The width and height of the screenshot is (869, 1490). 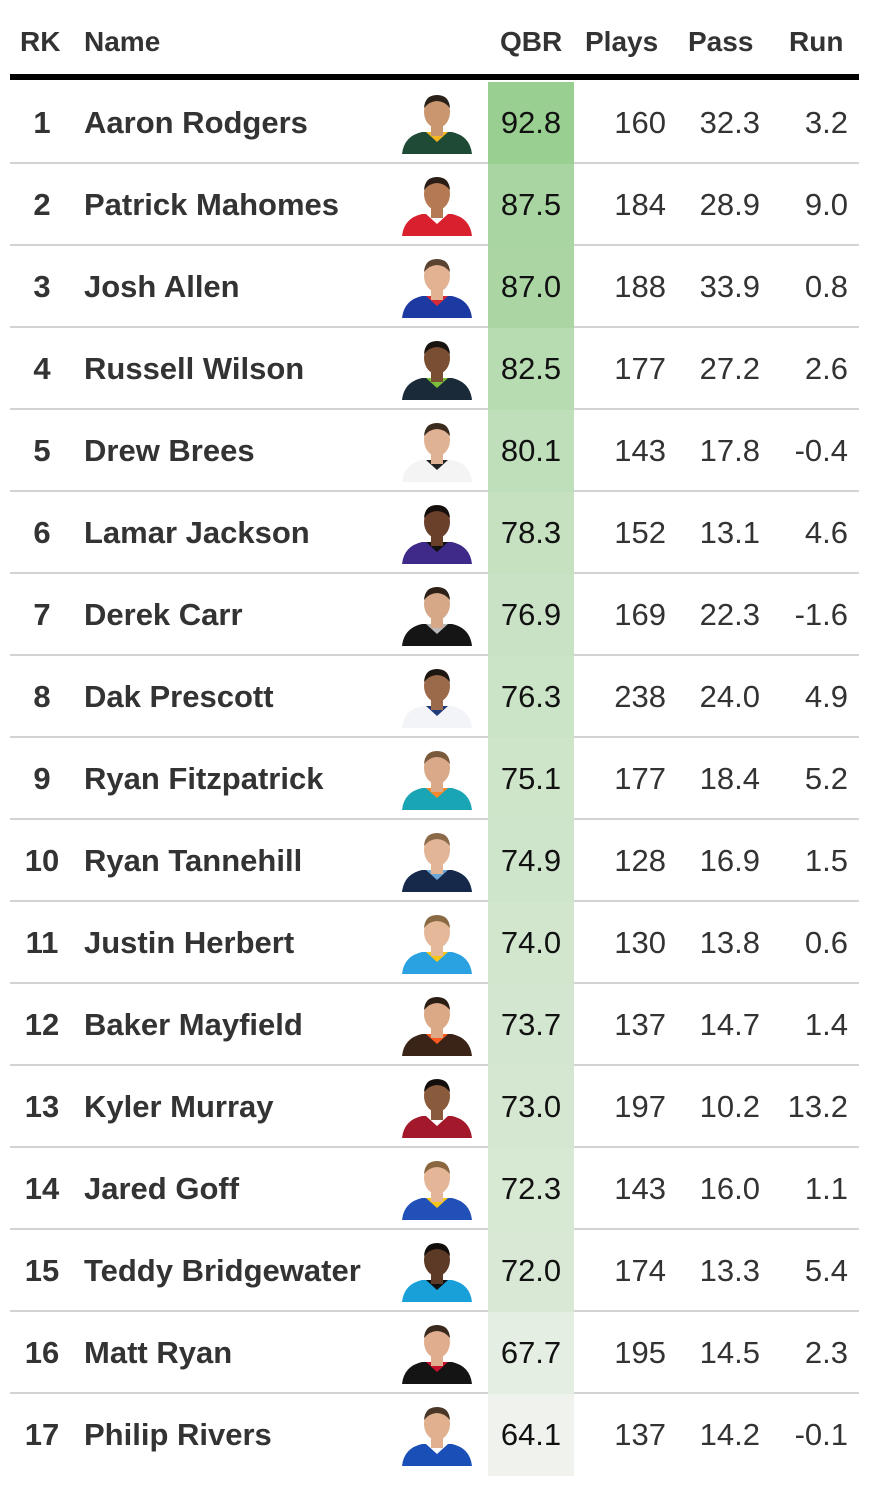 What do you see at coordinates (729, 1352) in the screenshot?
I see `pass-value: 14.5` at bounding box center [729, 1352].